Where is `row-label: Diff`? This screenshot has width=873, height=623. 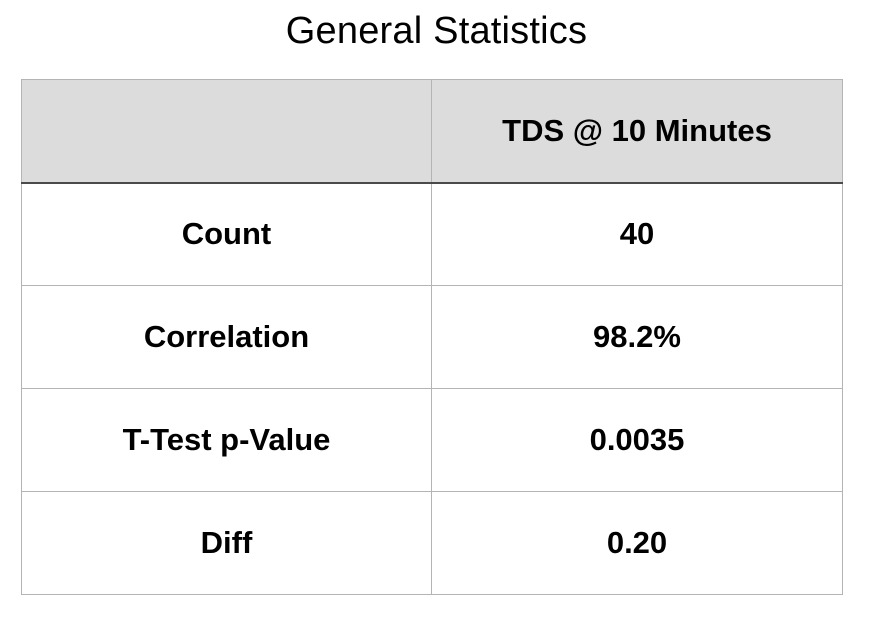 row-label: Diff is located at coordinates (226, 543).